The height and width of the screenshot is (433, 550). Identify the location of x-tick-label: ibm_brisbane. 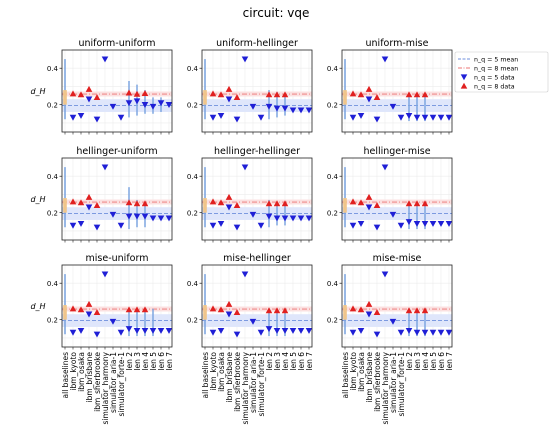
(229, 377).